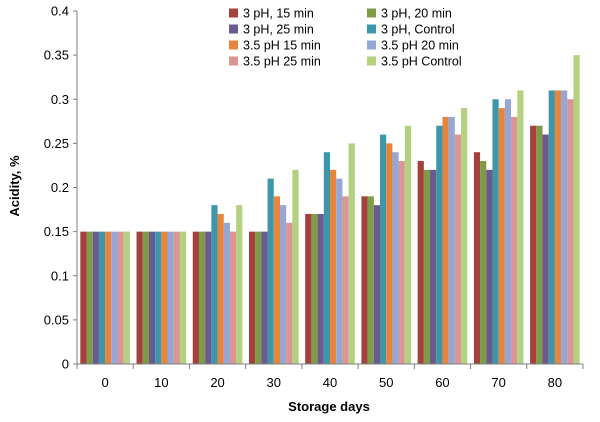  Describe the element at coordinates (161, 382) in the screenshot. I see `x-tick-label: 10` at that location.